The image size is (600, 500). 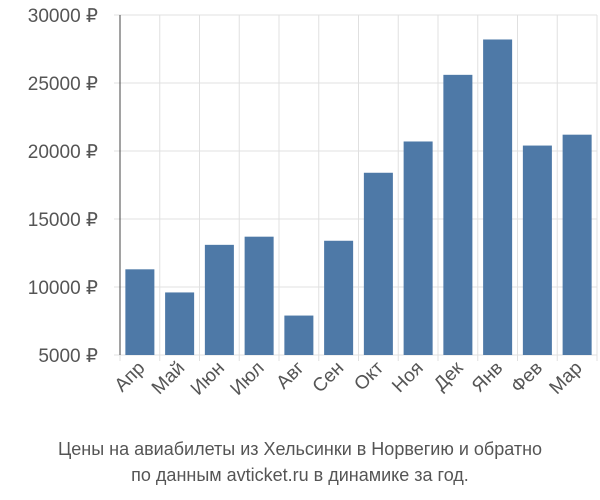 What do you see at coordinates (449, 376) in the screenshot?
I see `x-tick-label: Дек` at bounding box center [449, 376].